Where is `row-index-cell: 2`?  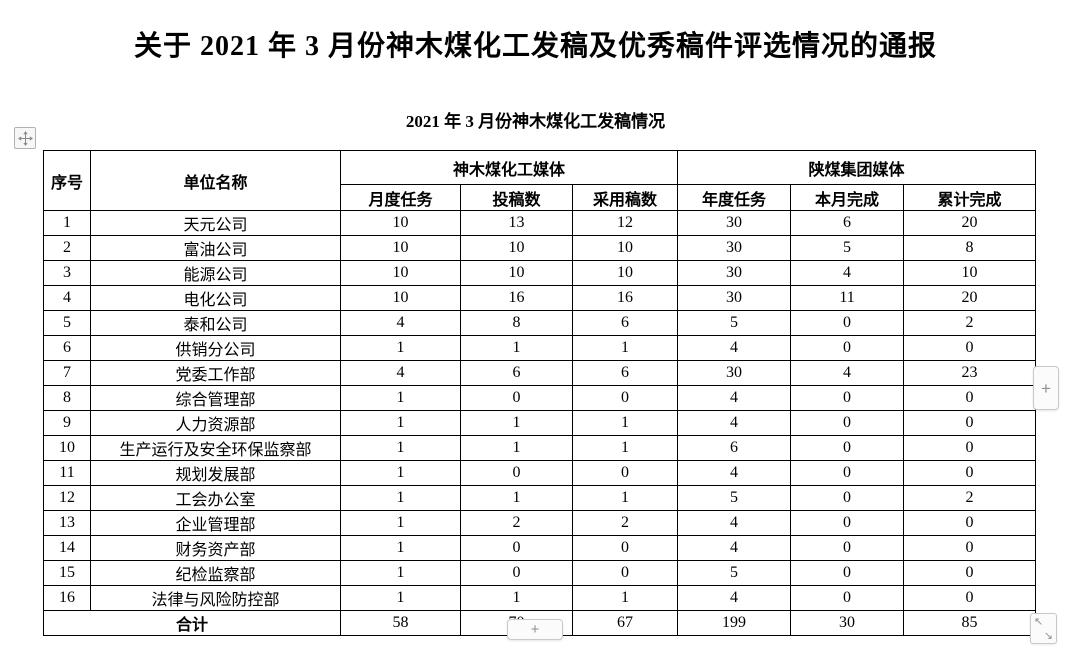
row-index-cell: 2 is located at coordinates (67, 248).